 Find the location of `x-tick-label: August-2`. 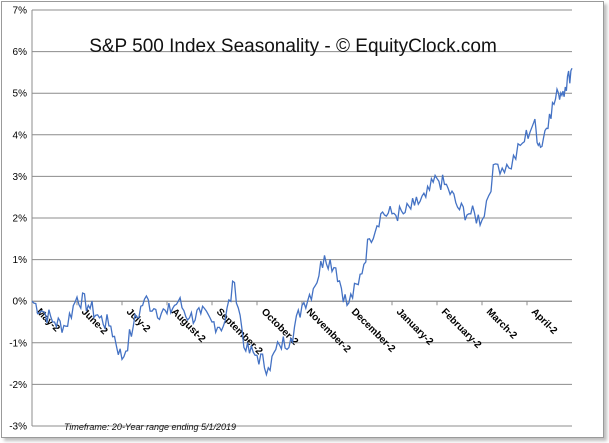

x-tick-label: August-2 is located at coordinates (188, 326).